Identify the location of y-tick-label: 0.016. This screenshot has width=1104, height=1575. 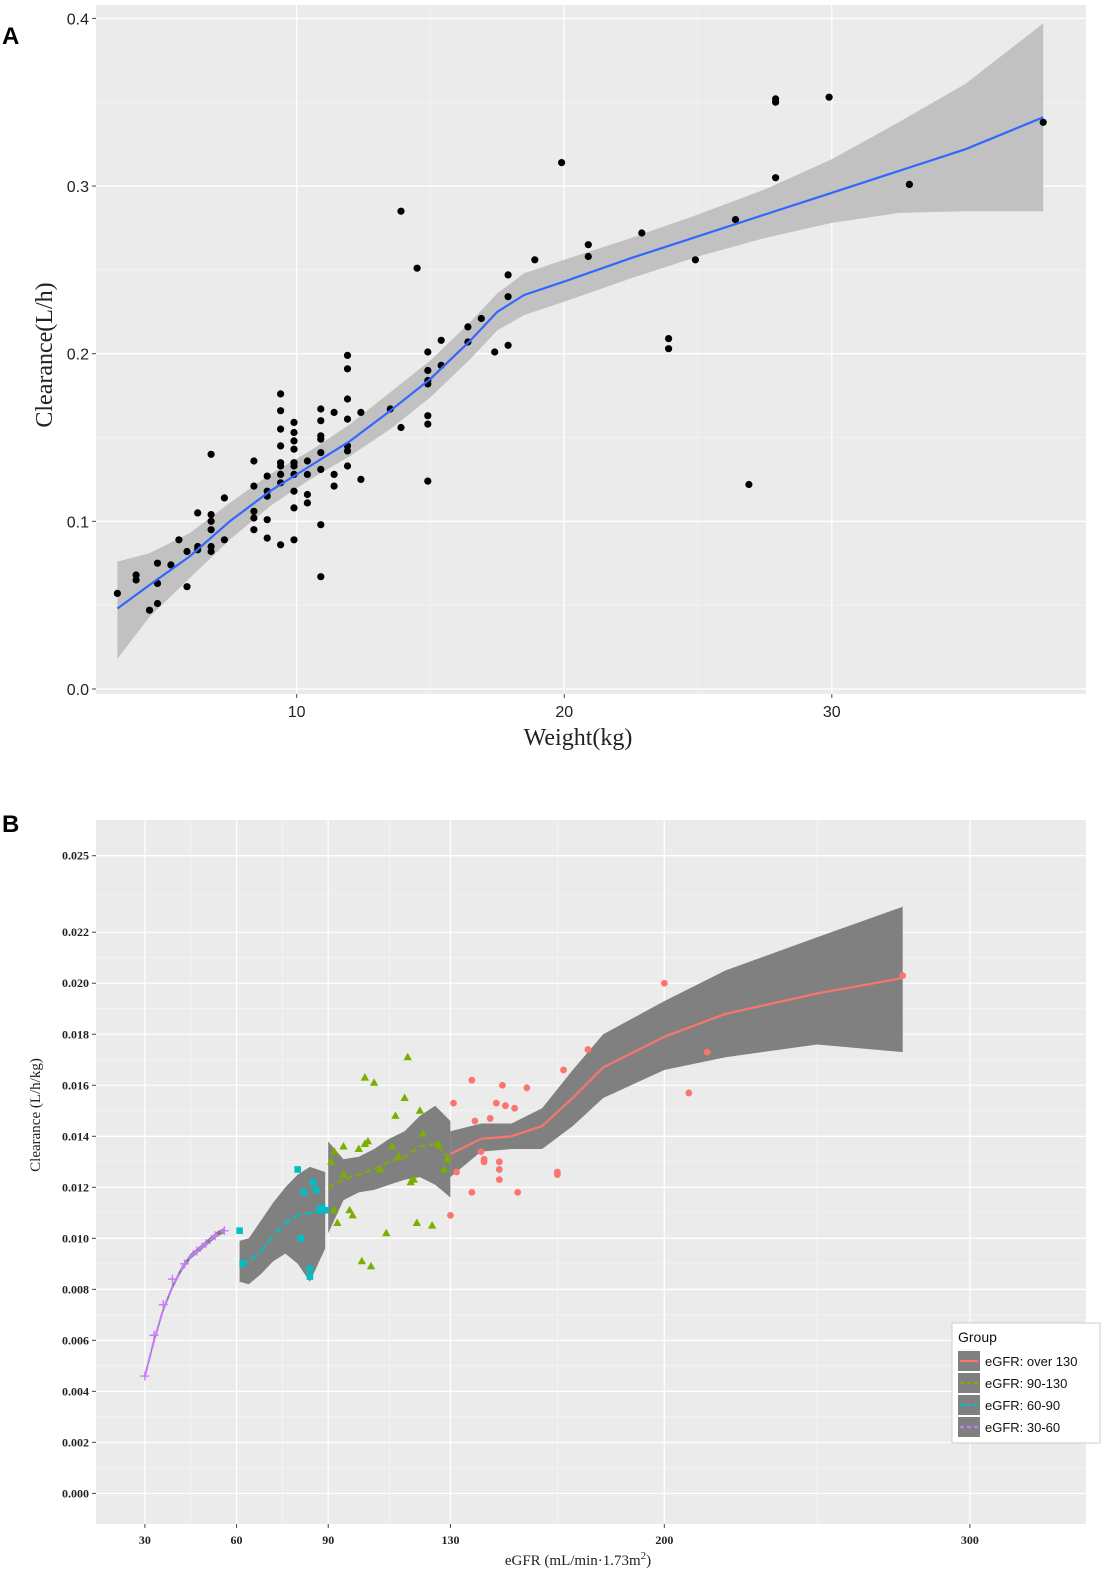
(75, 1085).